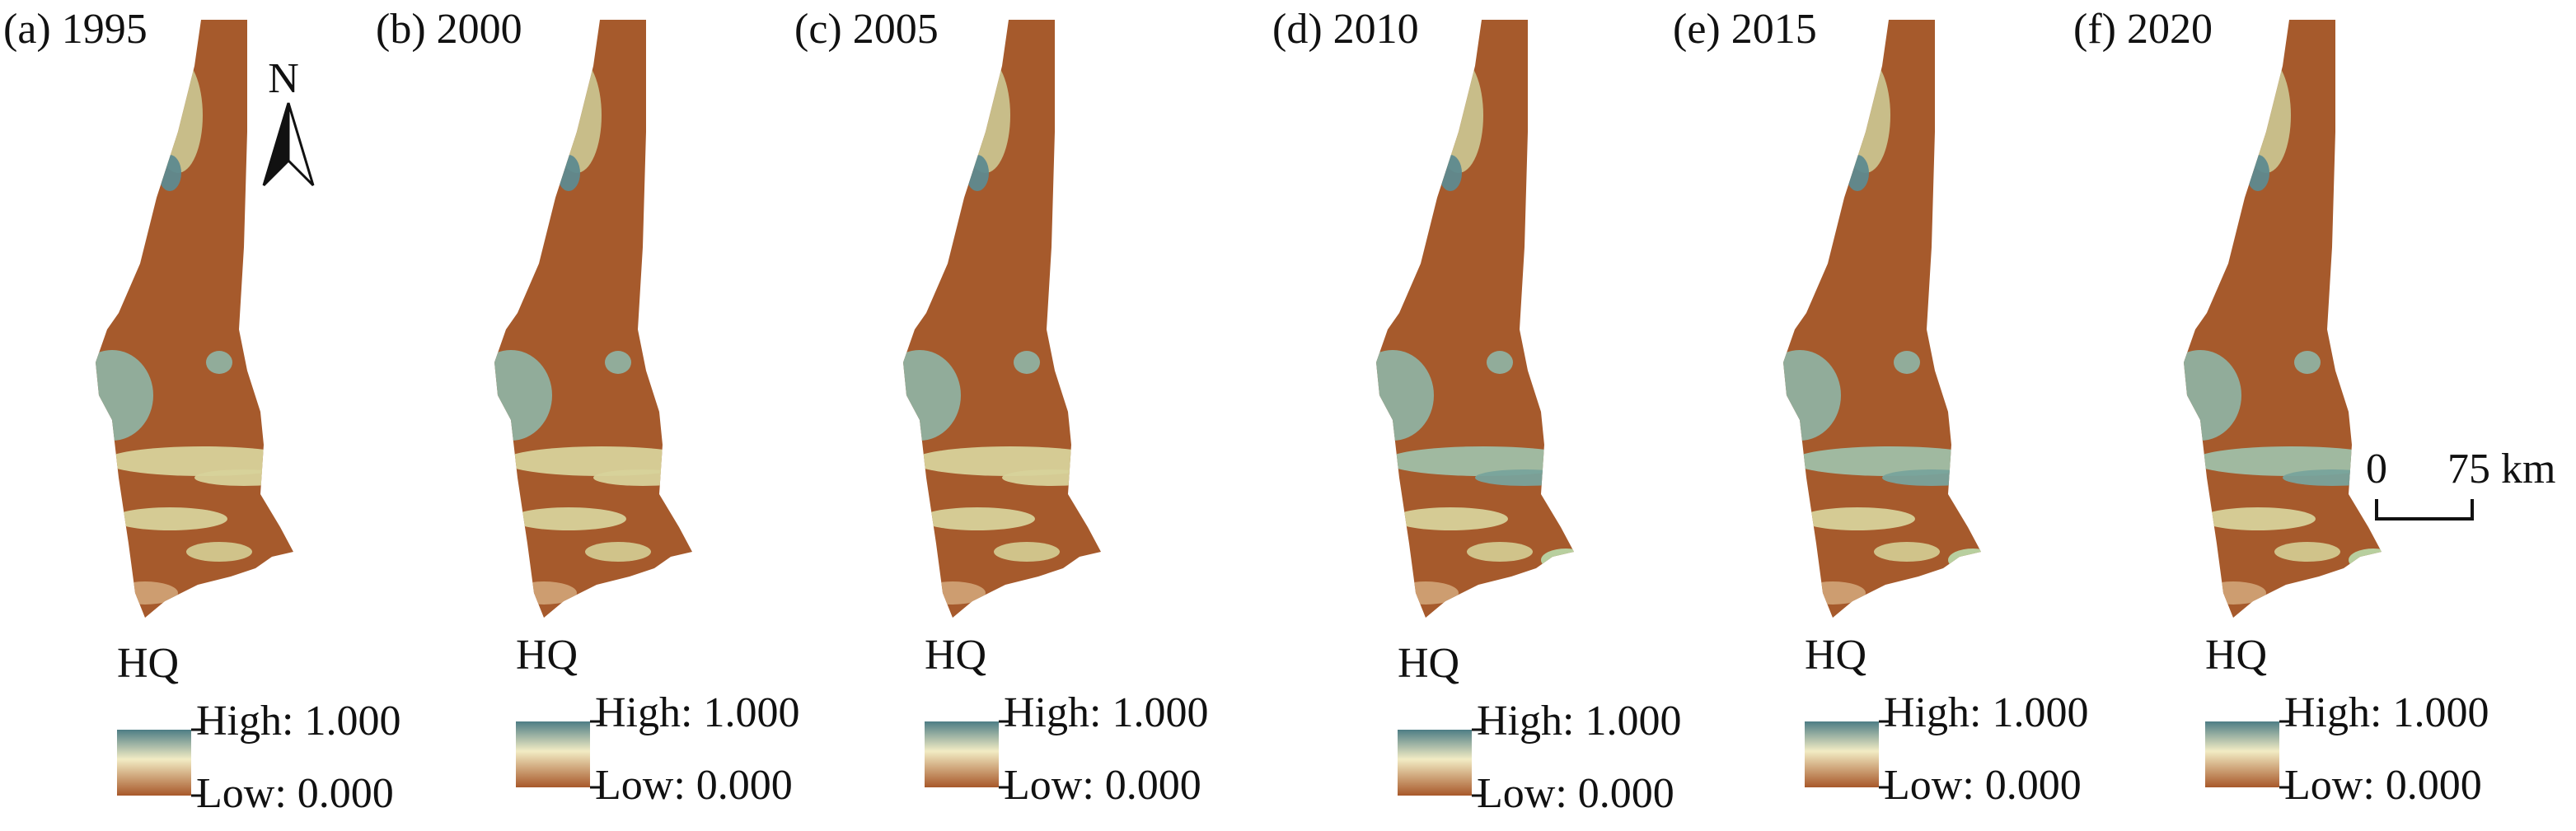 The image size is (2576, 831). What do you see at coordinates (2501, 469) in the screenshot?
I see `scale-end: 75 km` at bounding box center [2501, 469].